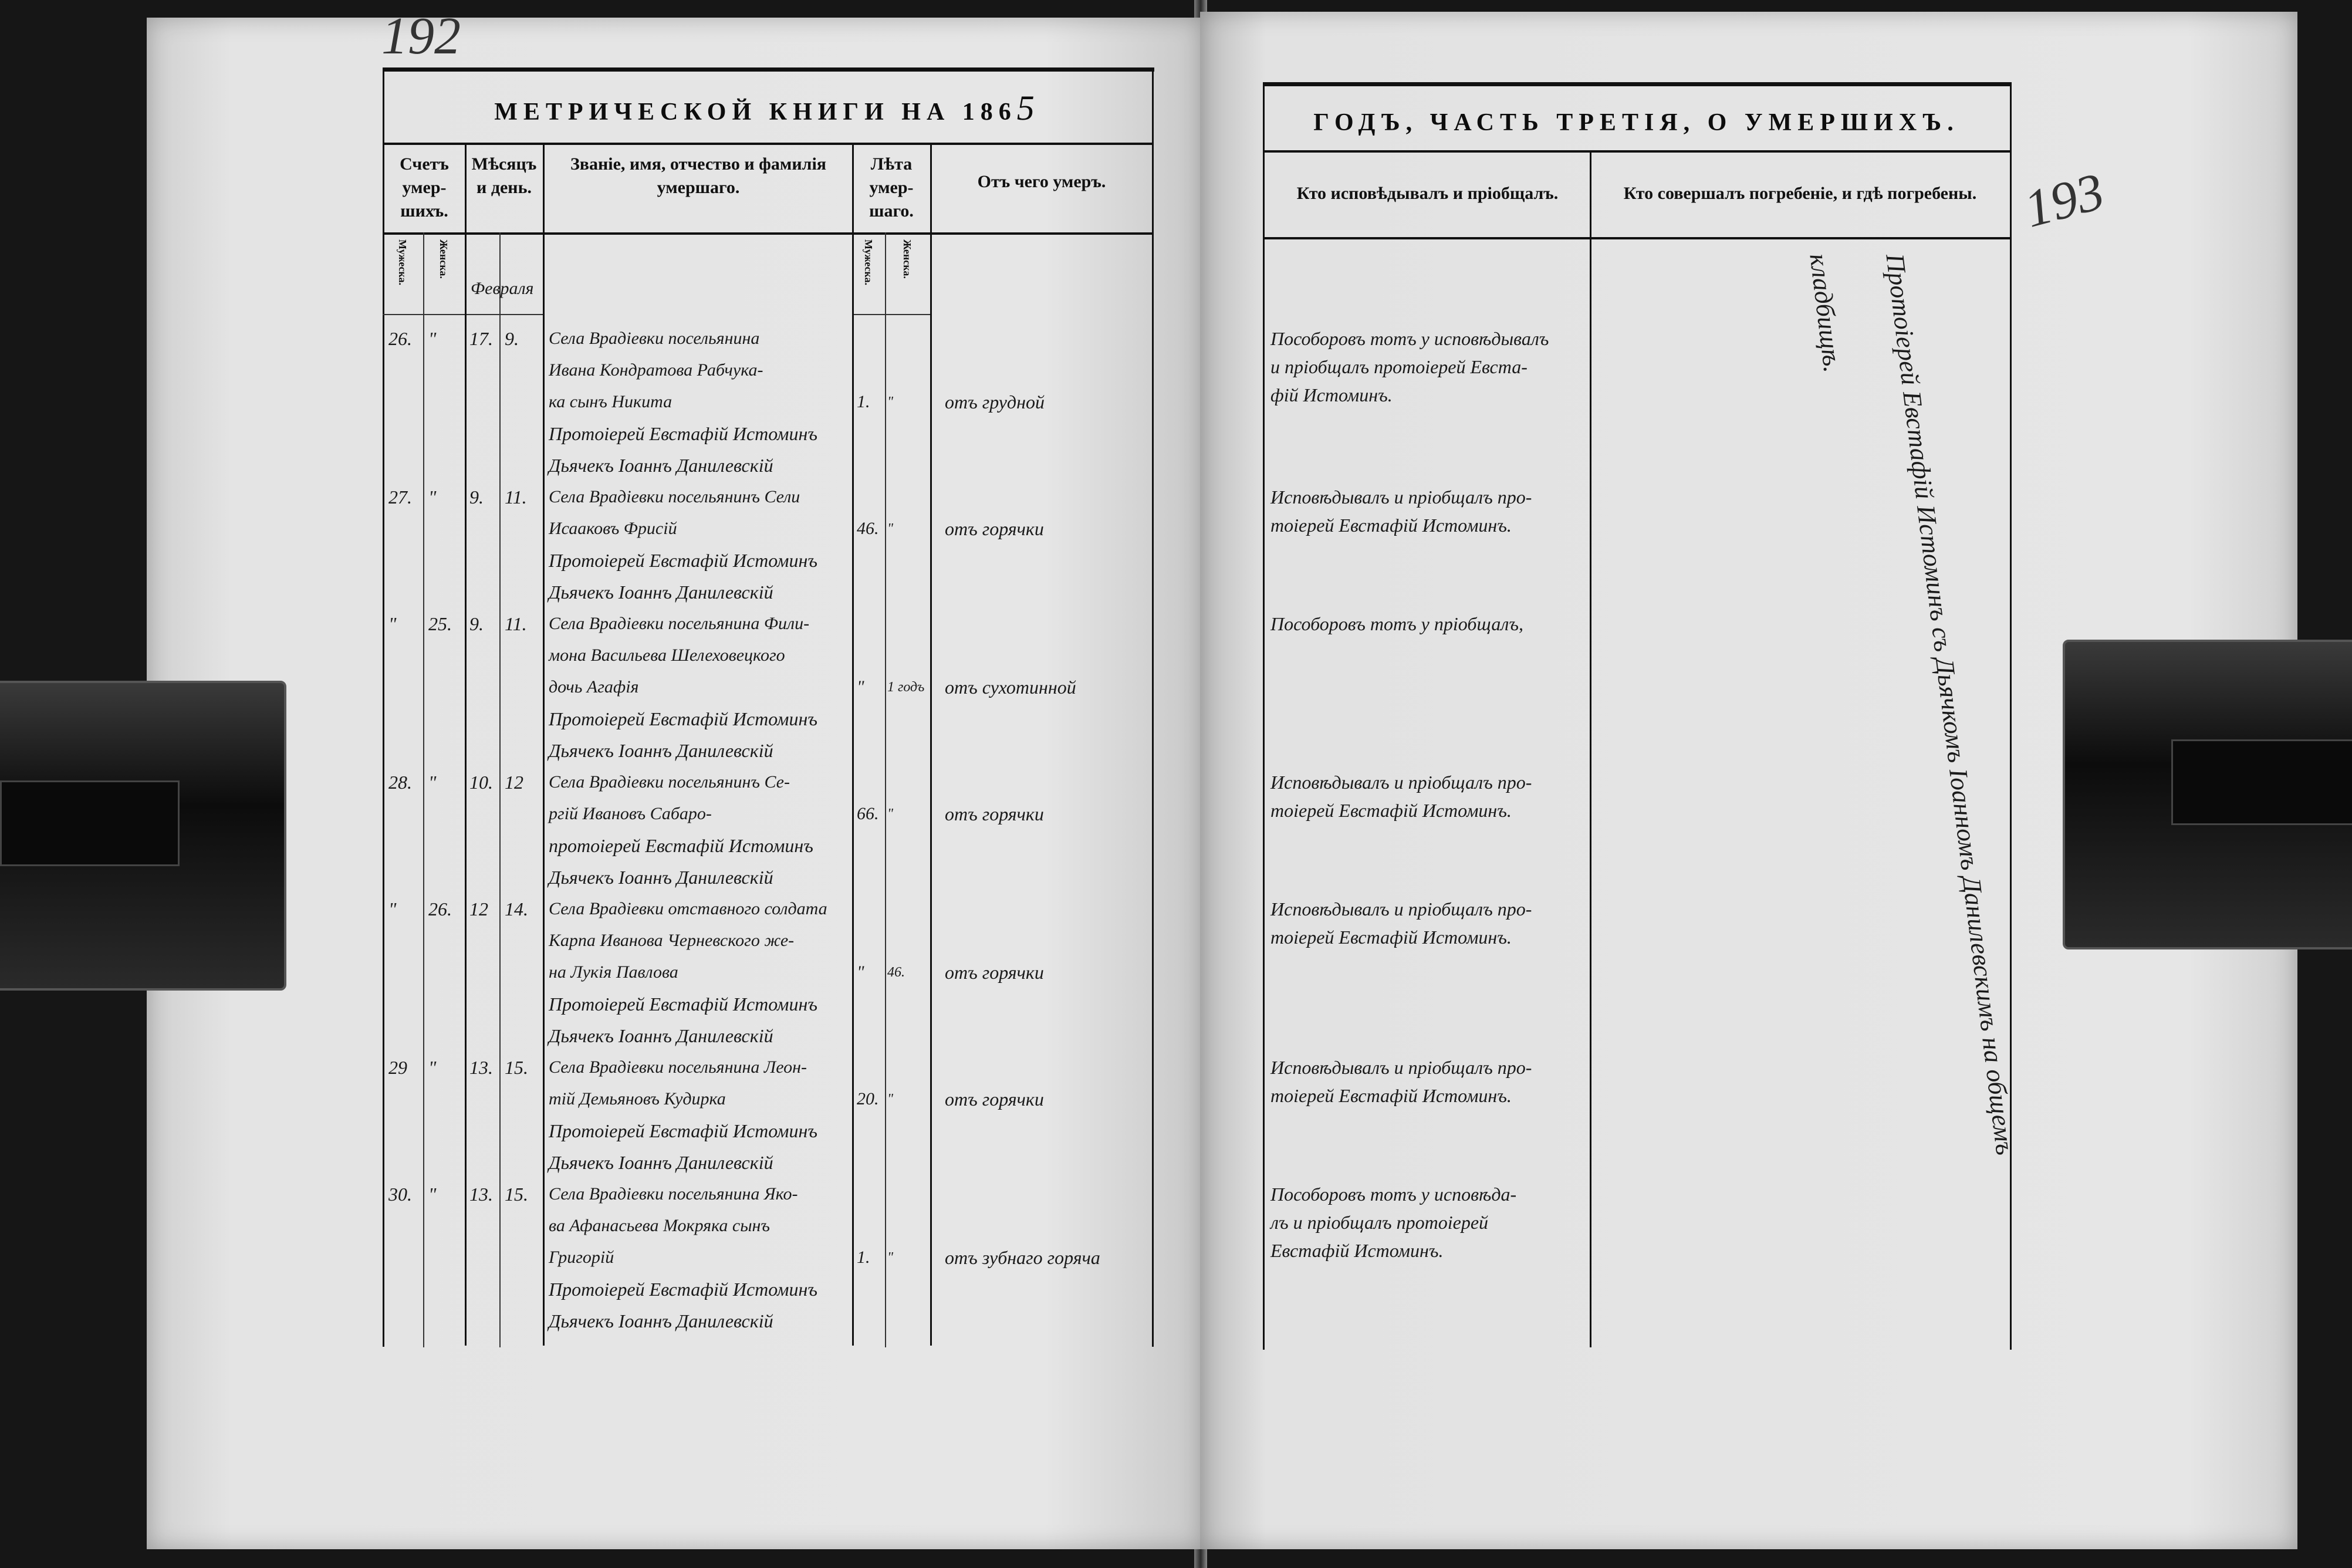  Describe the element at coordinates (667, 655) in the screenshot. I see `entry-name-line: мона Васильева Шелеховецкого` at that location.